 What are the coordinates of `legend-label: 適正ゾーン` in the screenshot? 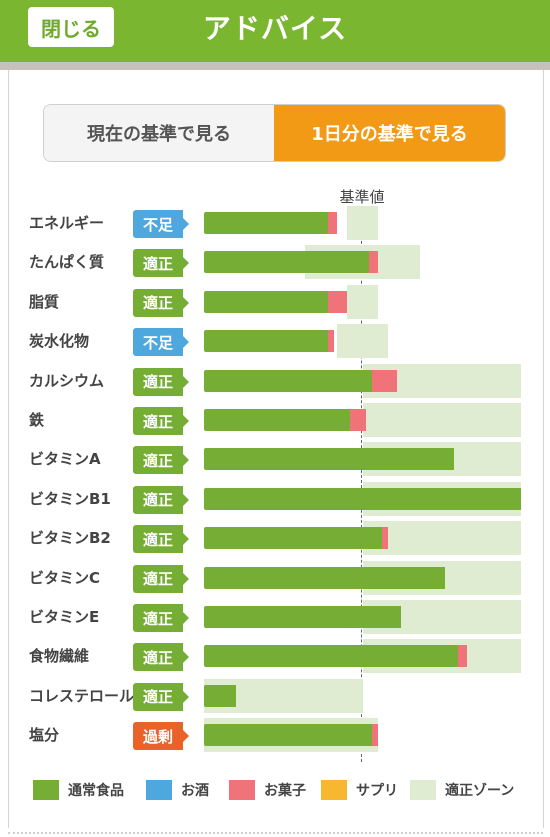 It's located at (480, 791).